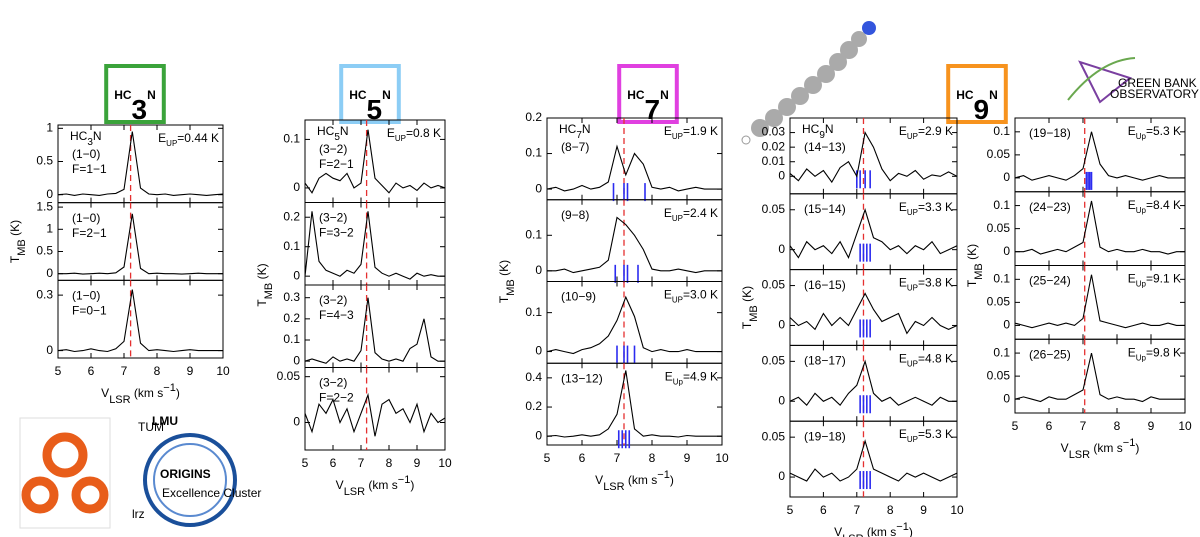 The height and width of the screenshot is (537, 1200). What do you see at coordinates (829, 129) in the screenshot?
I see `species-label-part: N` at bounding box center [829, 129].